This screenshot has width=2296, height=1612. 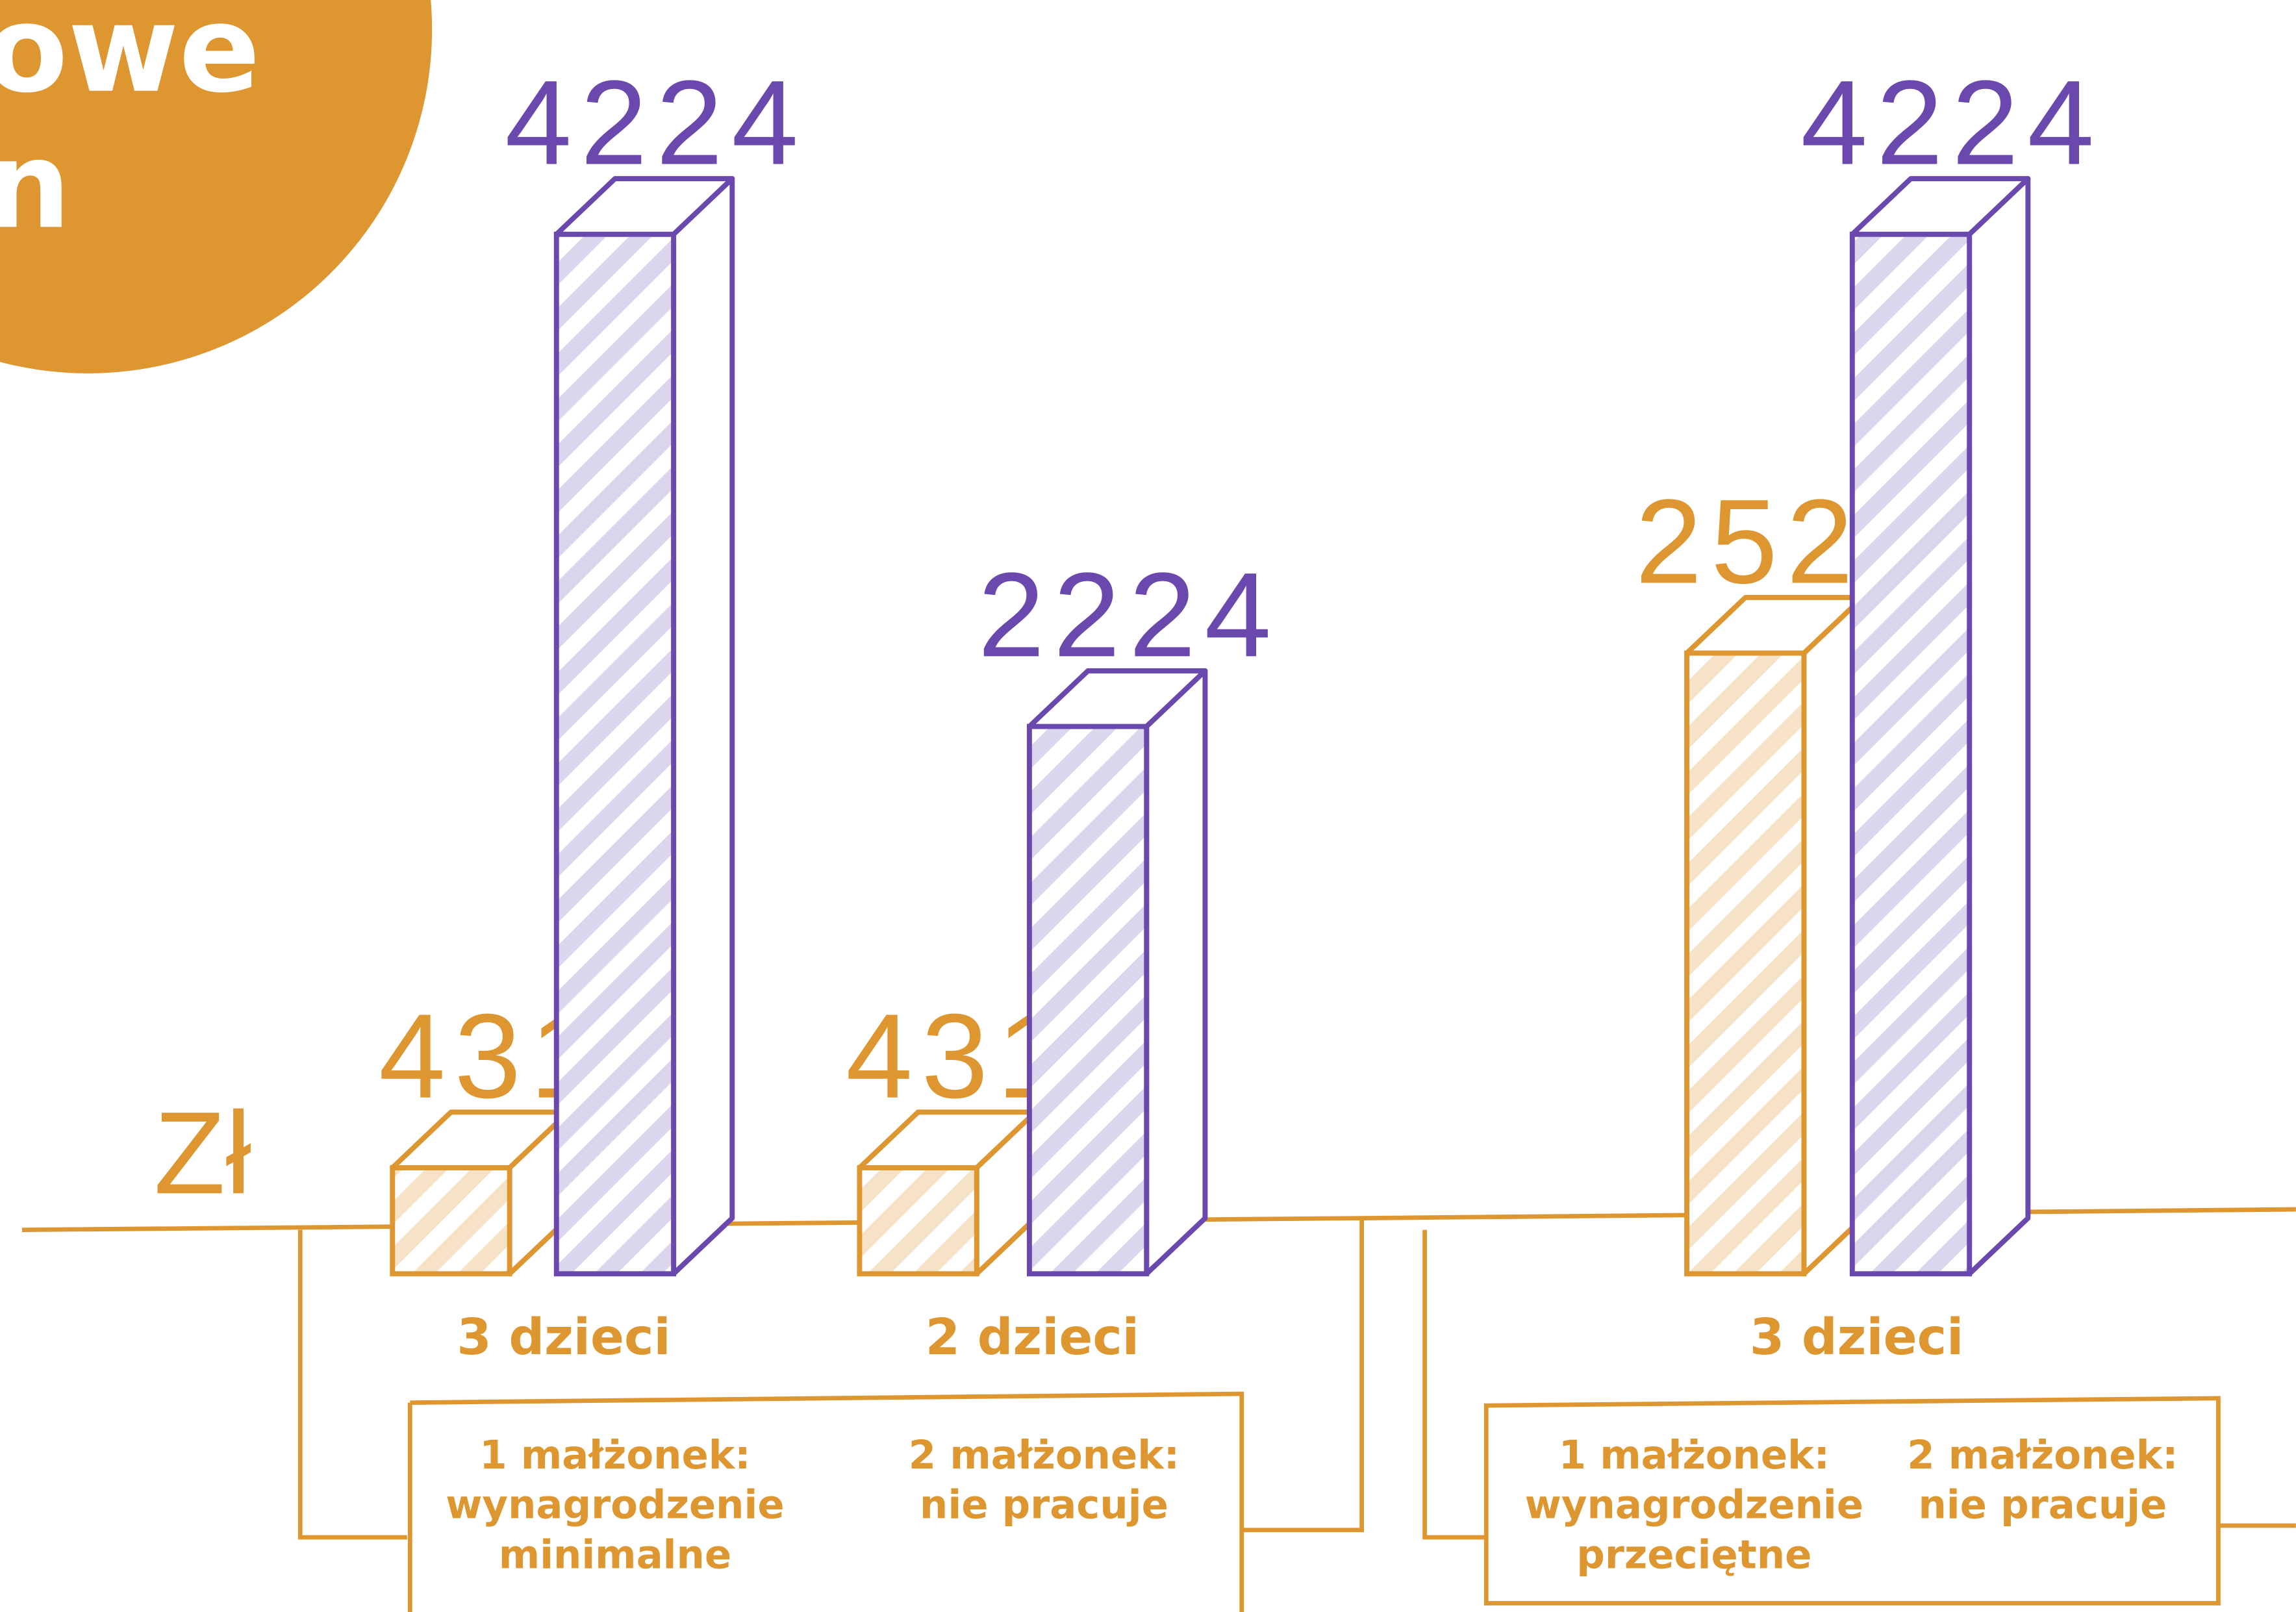 I want to click on title-blob, so click(x=216, y=186).